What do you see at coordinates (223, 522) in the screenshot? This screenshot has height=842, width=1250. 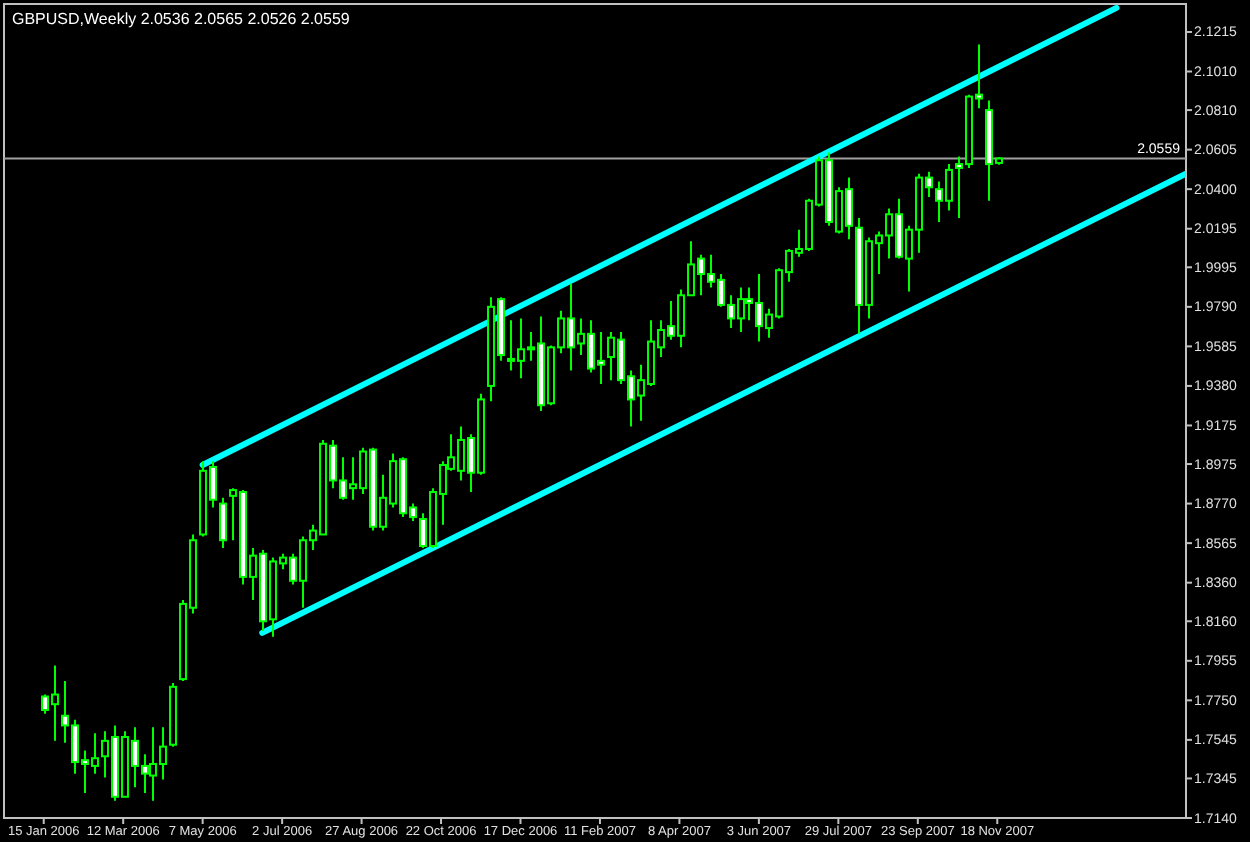 I see `candlestick` at bounding box center [223, 522].